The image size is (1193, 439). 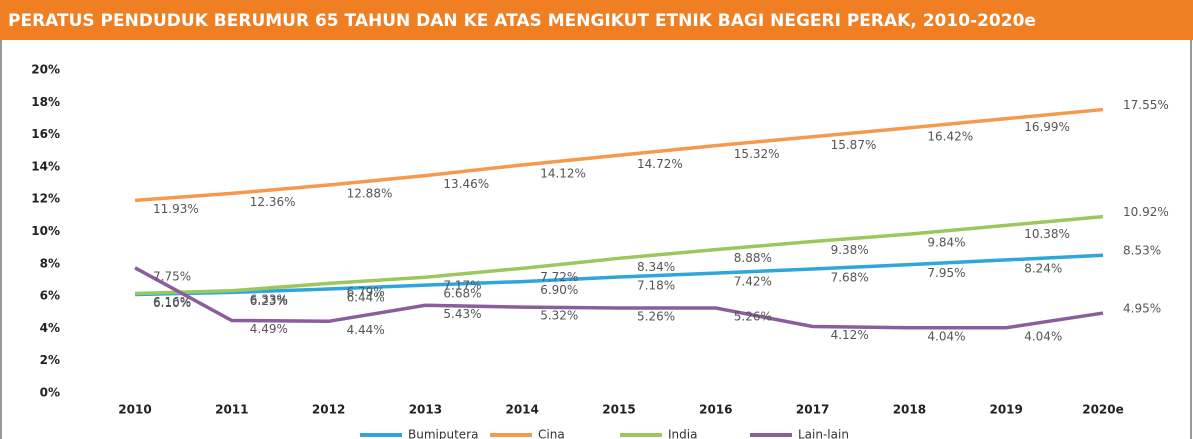 What do you see at coordinates (45, 231) in the screenshot?
I see `y-tick-label: 10%` at bounding box center [45, 231].